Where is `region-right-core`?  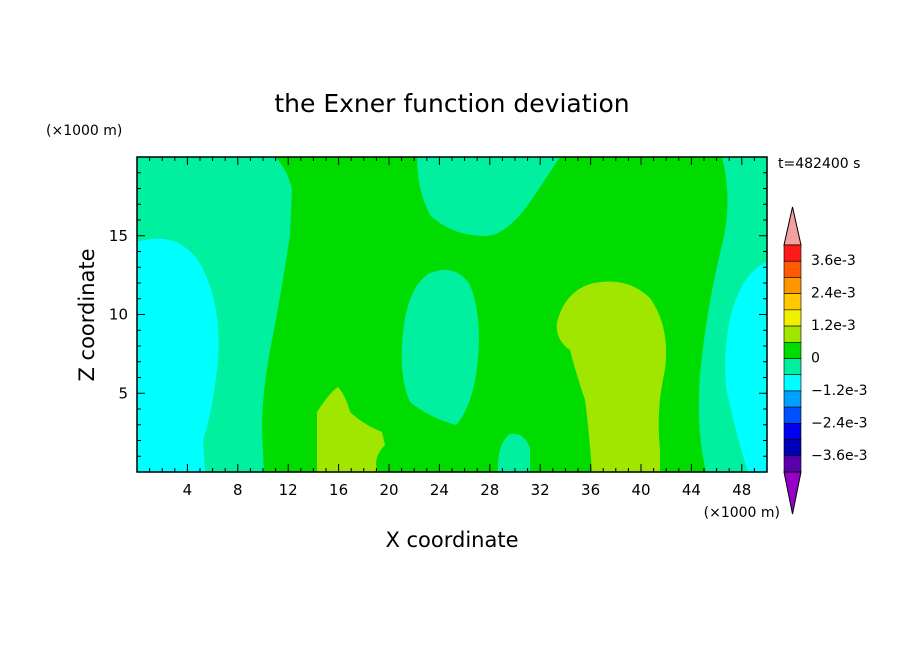 region-right-core is located at coordinates (746, 367).